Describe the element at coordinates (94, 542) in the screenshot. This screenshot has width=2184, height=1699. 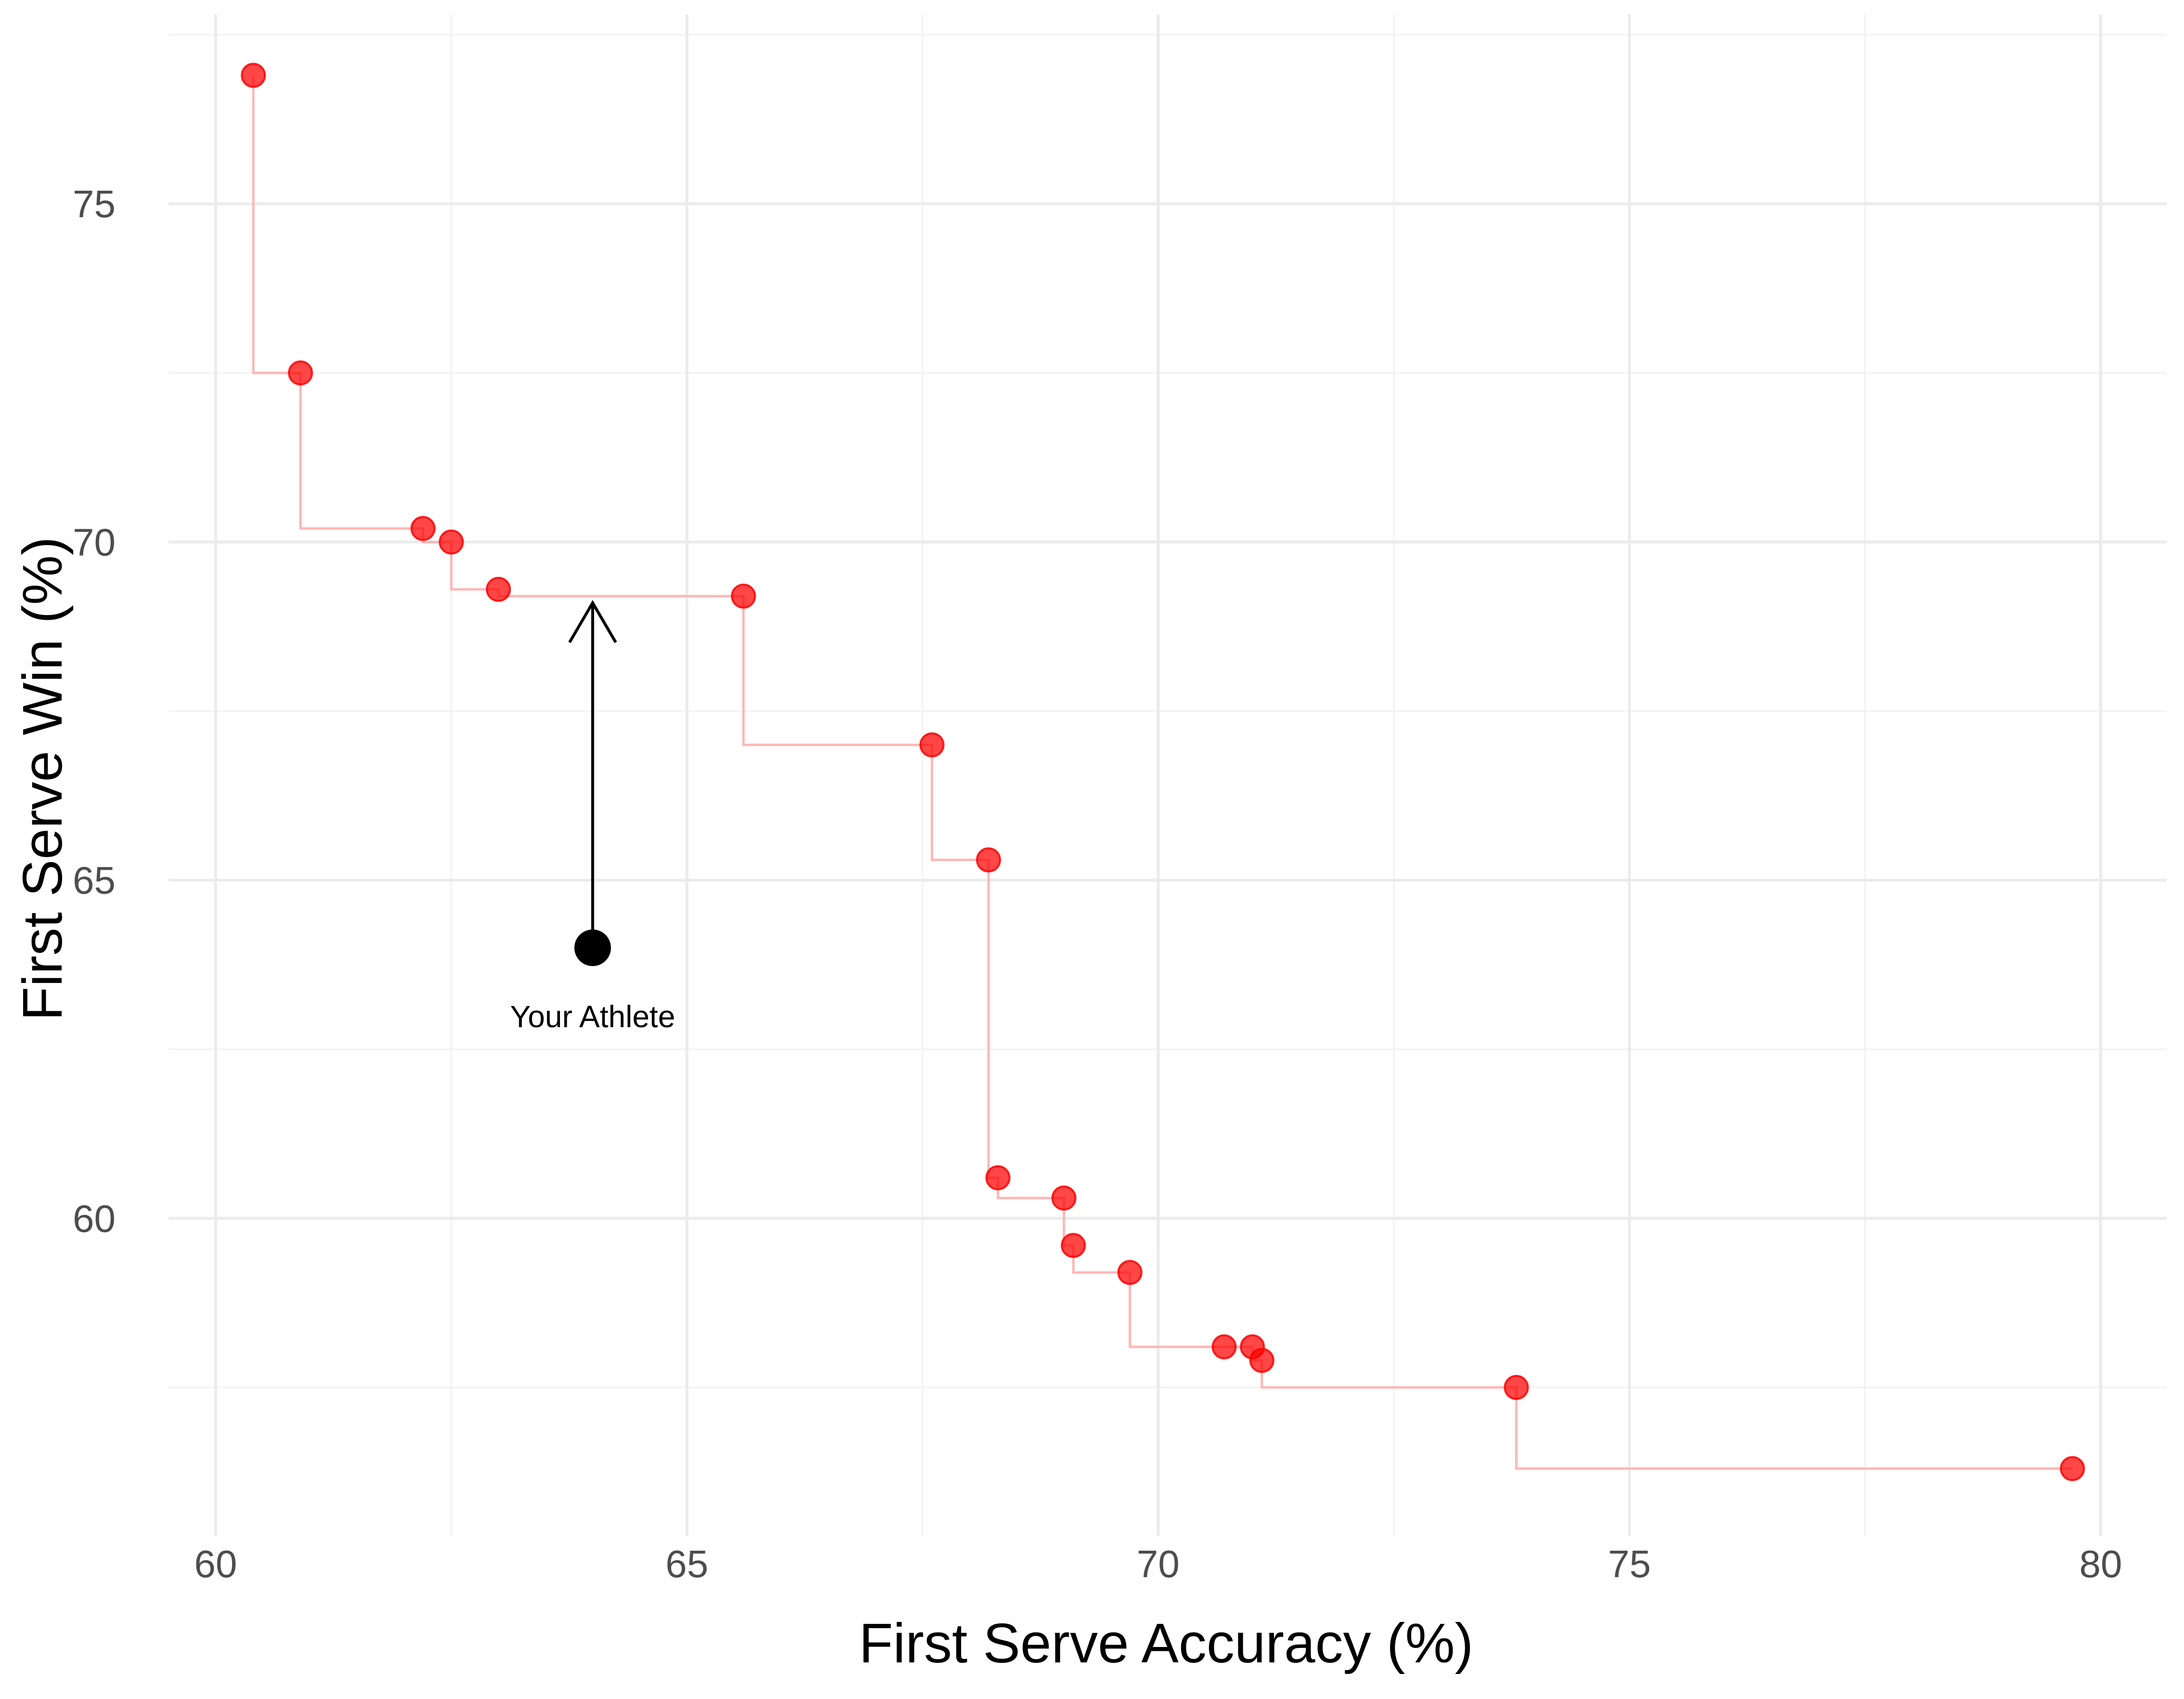
I see `y-tick-label: 70` at that location.